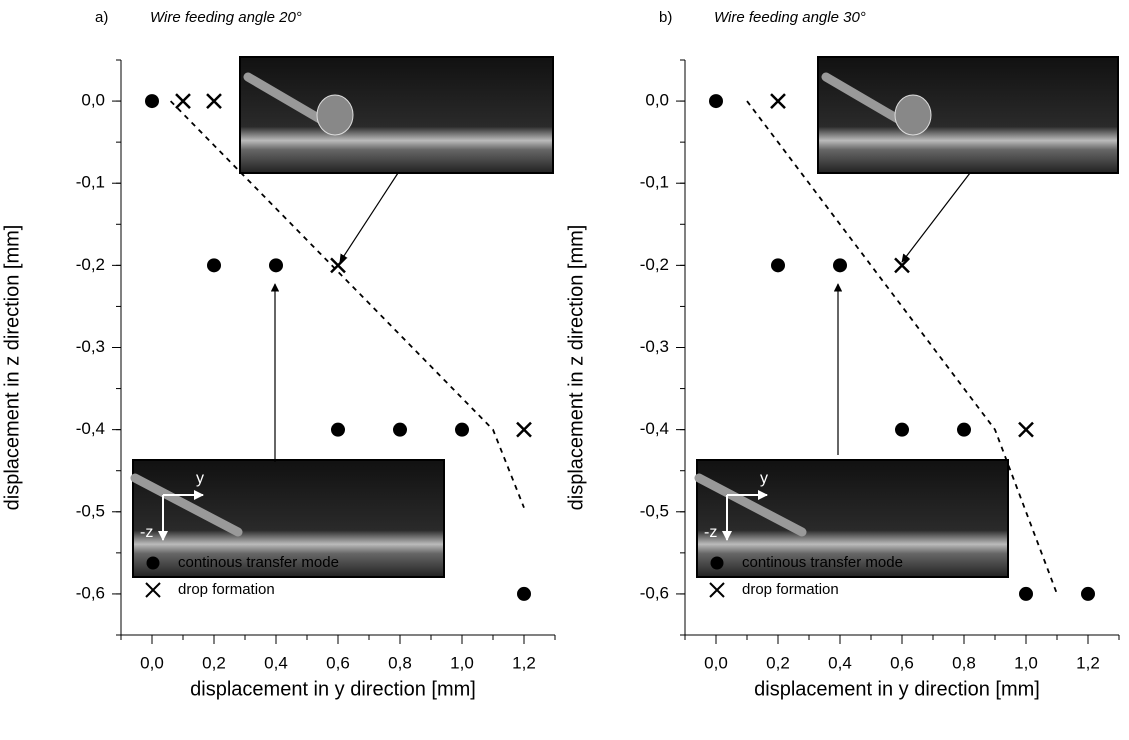 Image resolution: width=1129 pixels, height=740 pixels. I want to click on panel-label: b), so click(665, 17).